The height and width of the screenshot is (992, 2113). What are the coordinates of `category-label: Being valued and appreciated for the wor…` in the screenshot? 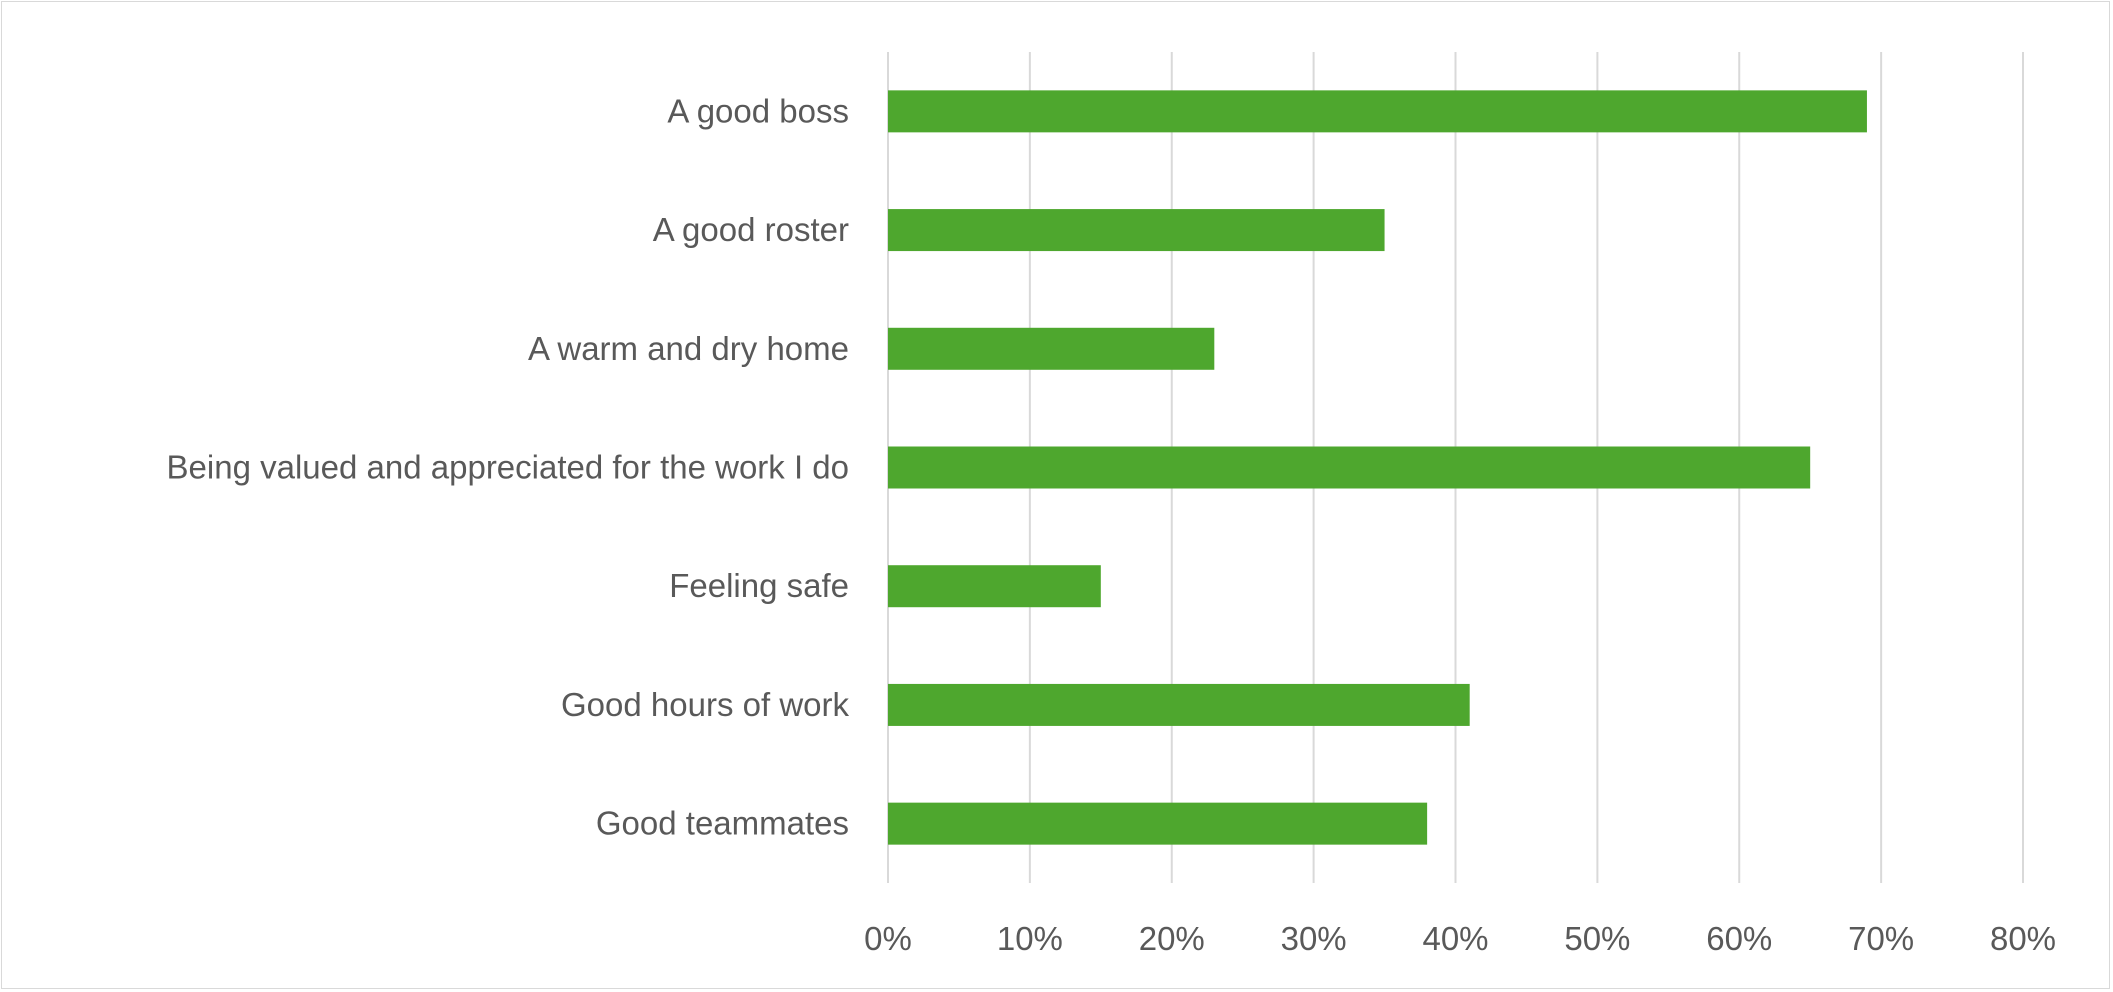 It's located at (508, 467).